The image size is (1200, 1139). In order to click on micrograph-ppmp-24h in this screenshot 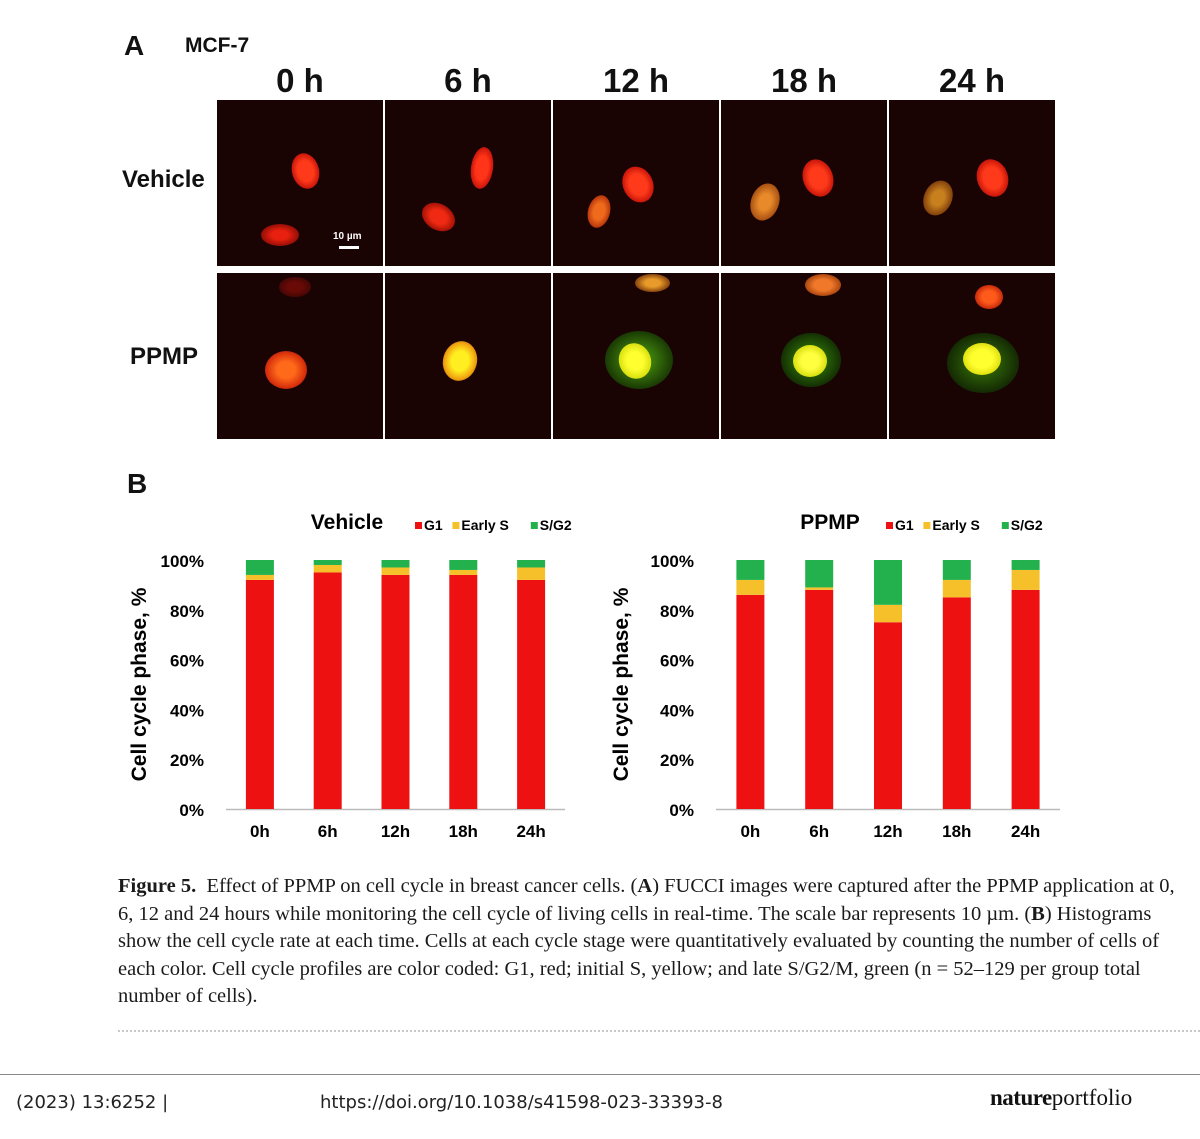, I will do `click(972, 356)`.